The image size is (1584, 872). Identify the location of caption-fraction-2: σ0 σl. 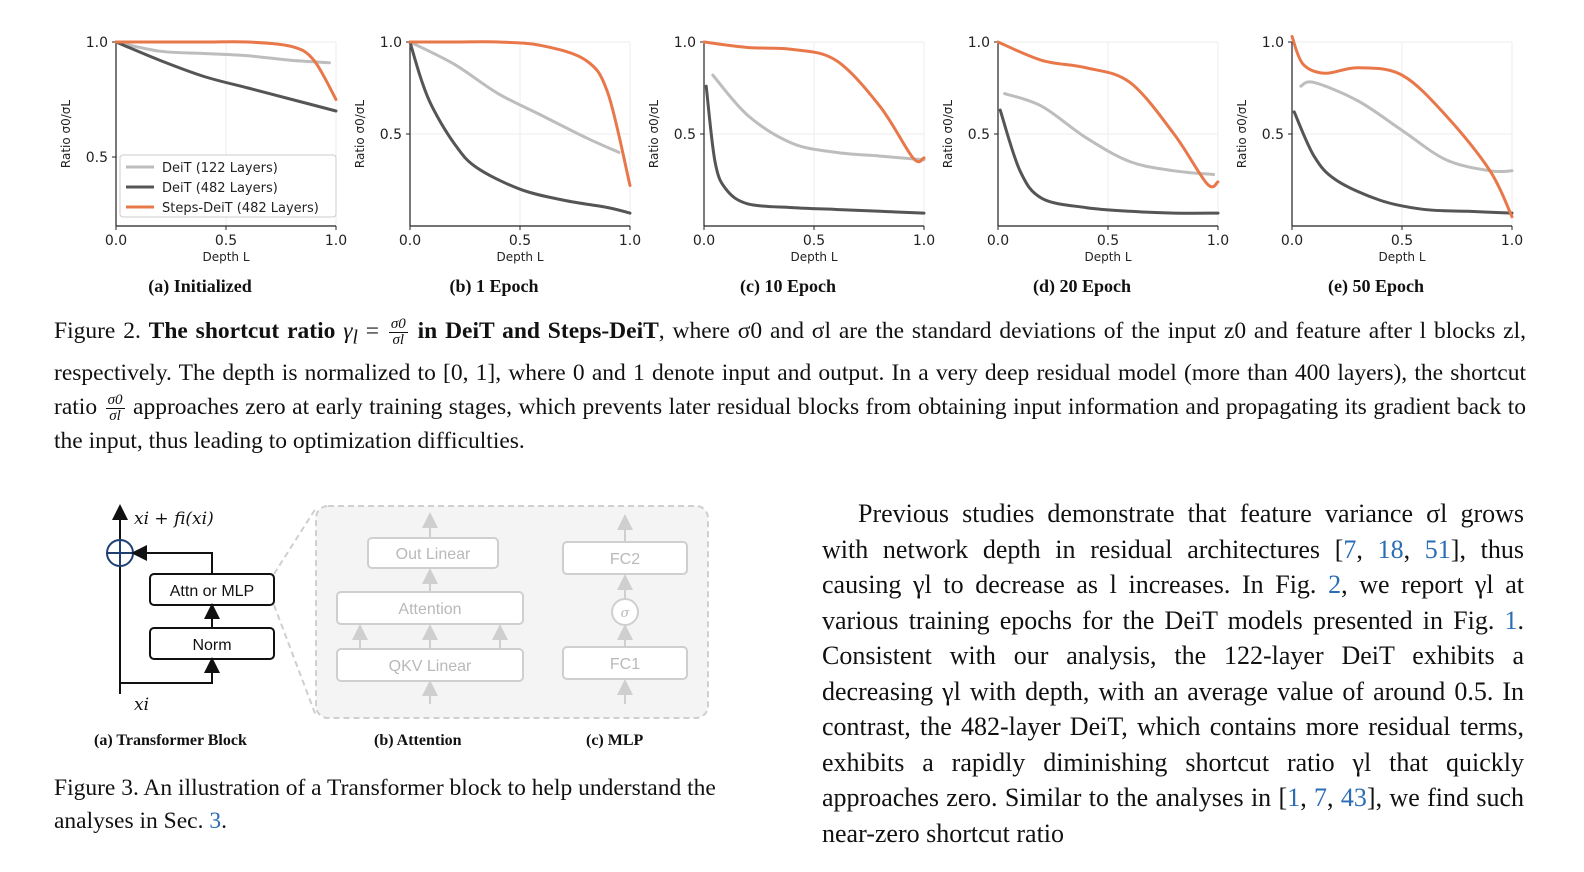
(115, 407).